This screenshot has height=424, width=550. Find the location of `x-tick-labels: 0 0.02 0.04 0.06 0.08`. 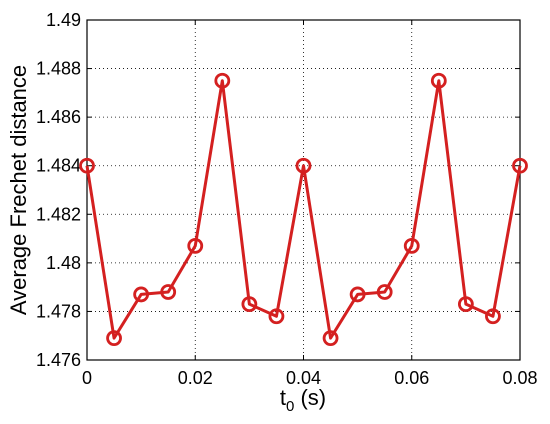

x-tick-labels: 0 0.02 0.04 0.06 0.08 is located at coordinates (310, 378).